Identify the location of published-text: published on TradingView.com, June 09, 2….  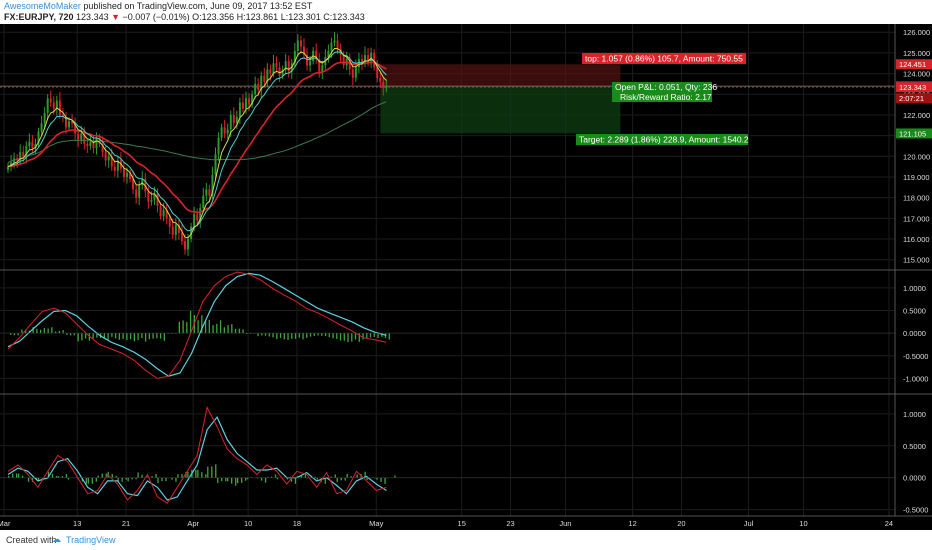
(198, 6).